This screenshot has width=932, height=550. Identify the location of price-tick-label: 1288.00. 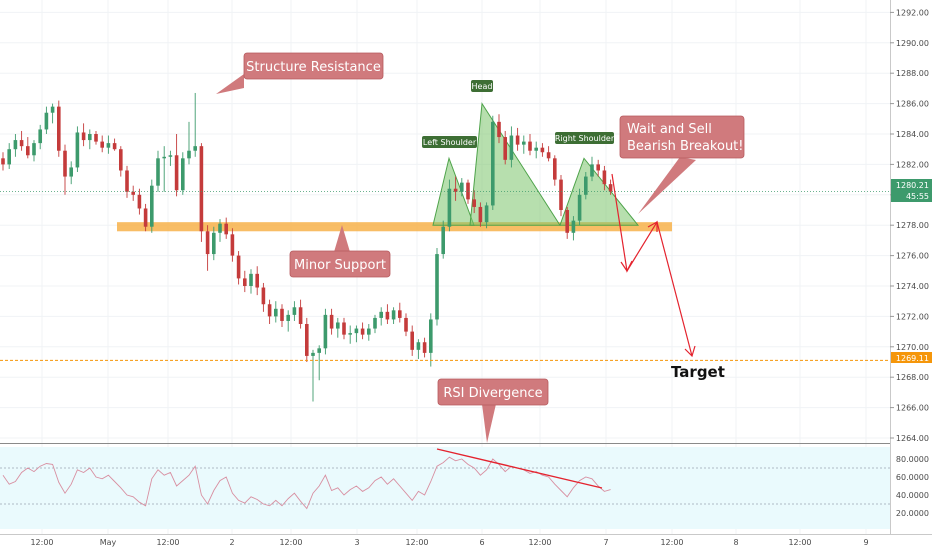
(912, 73).